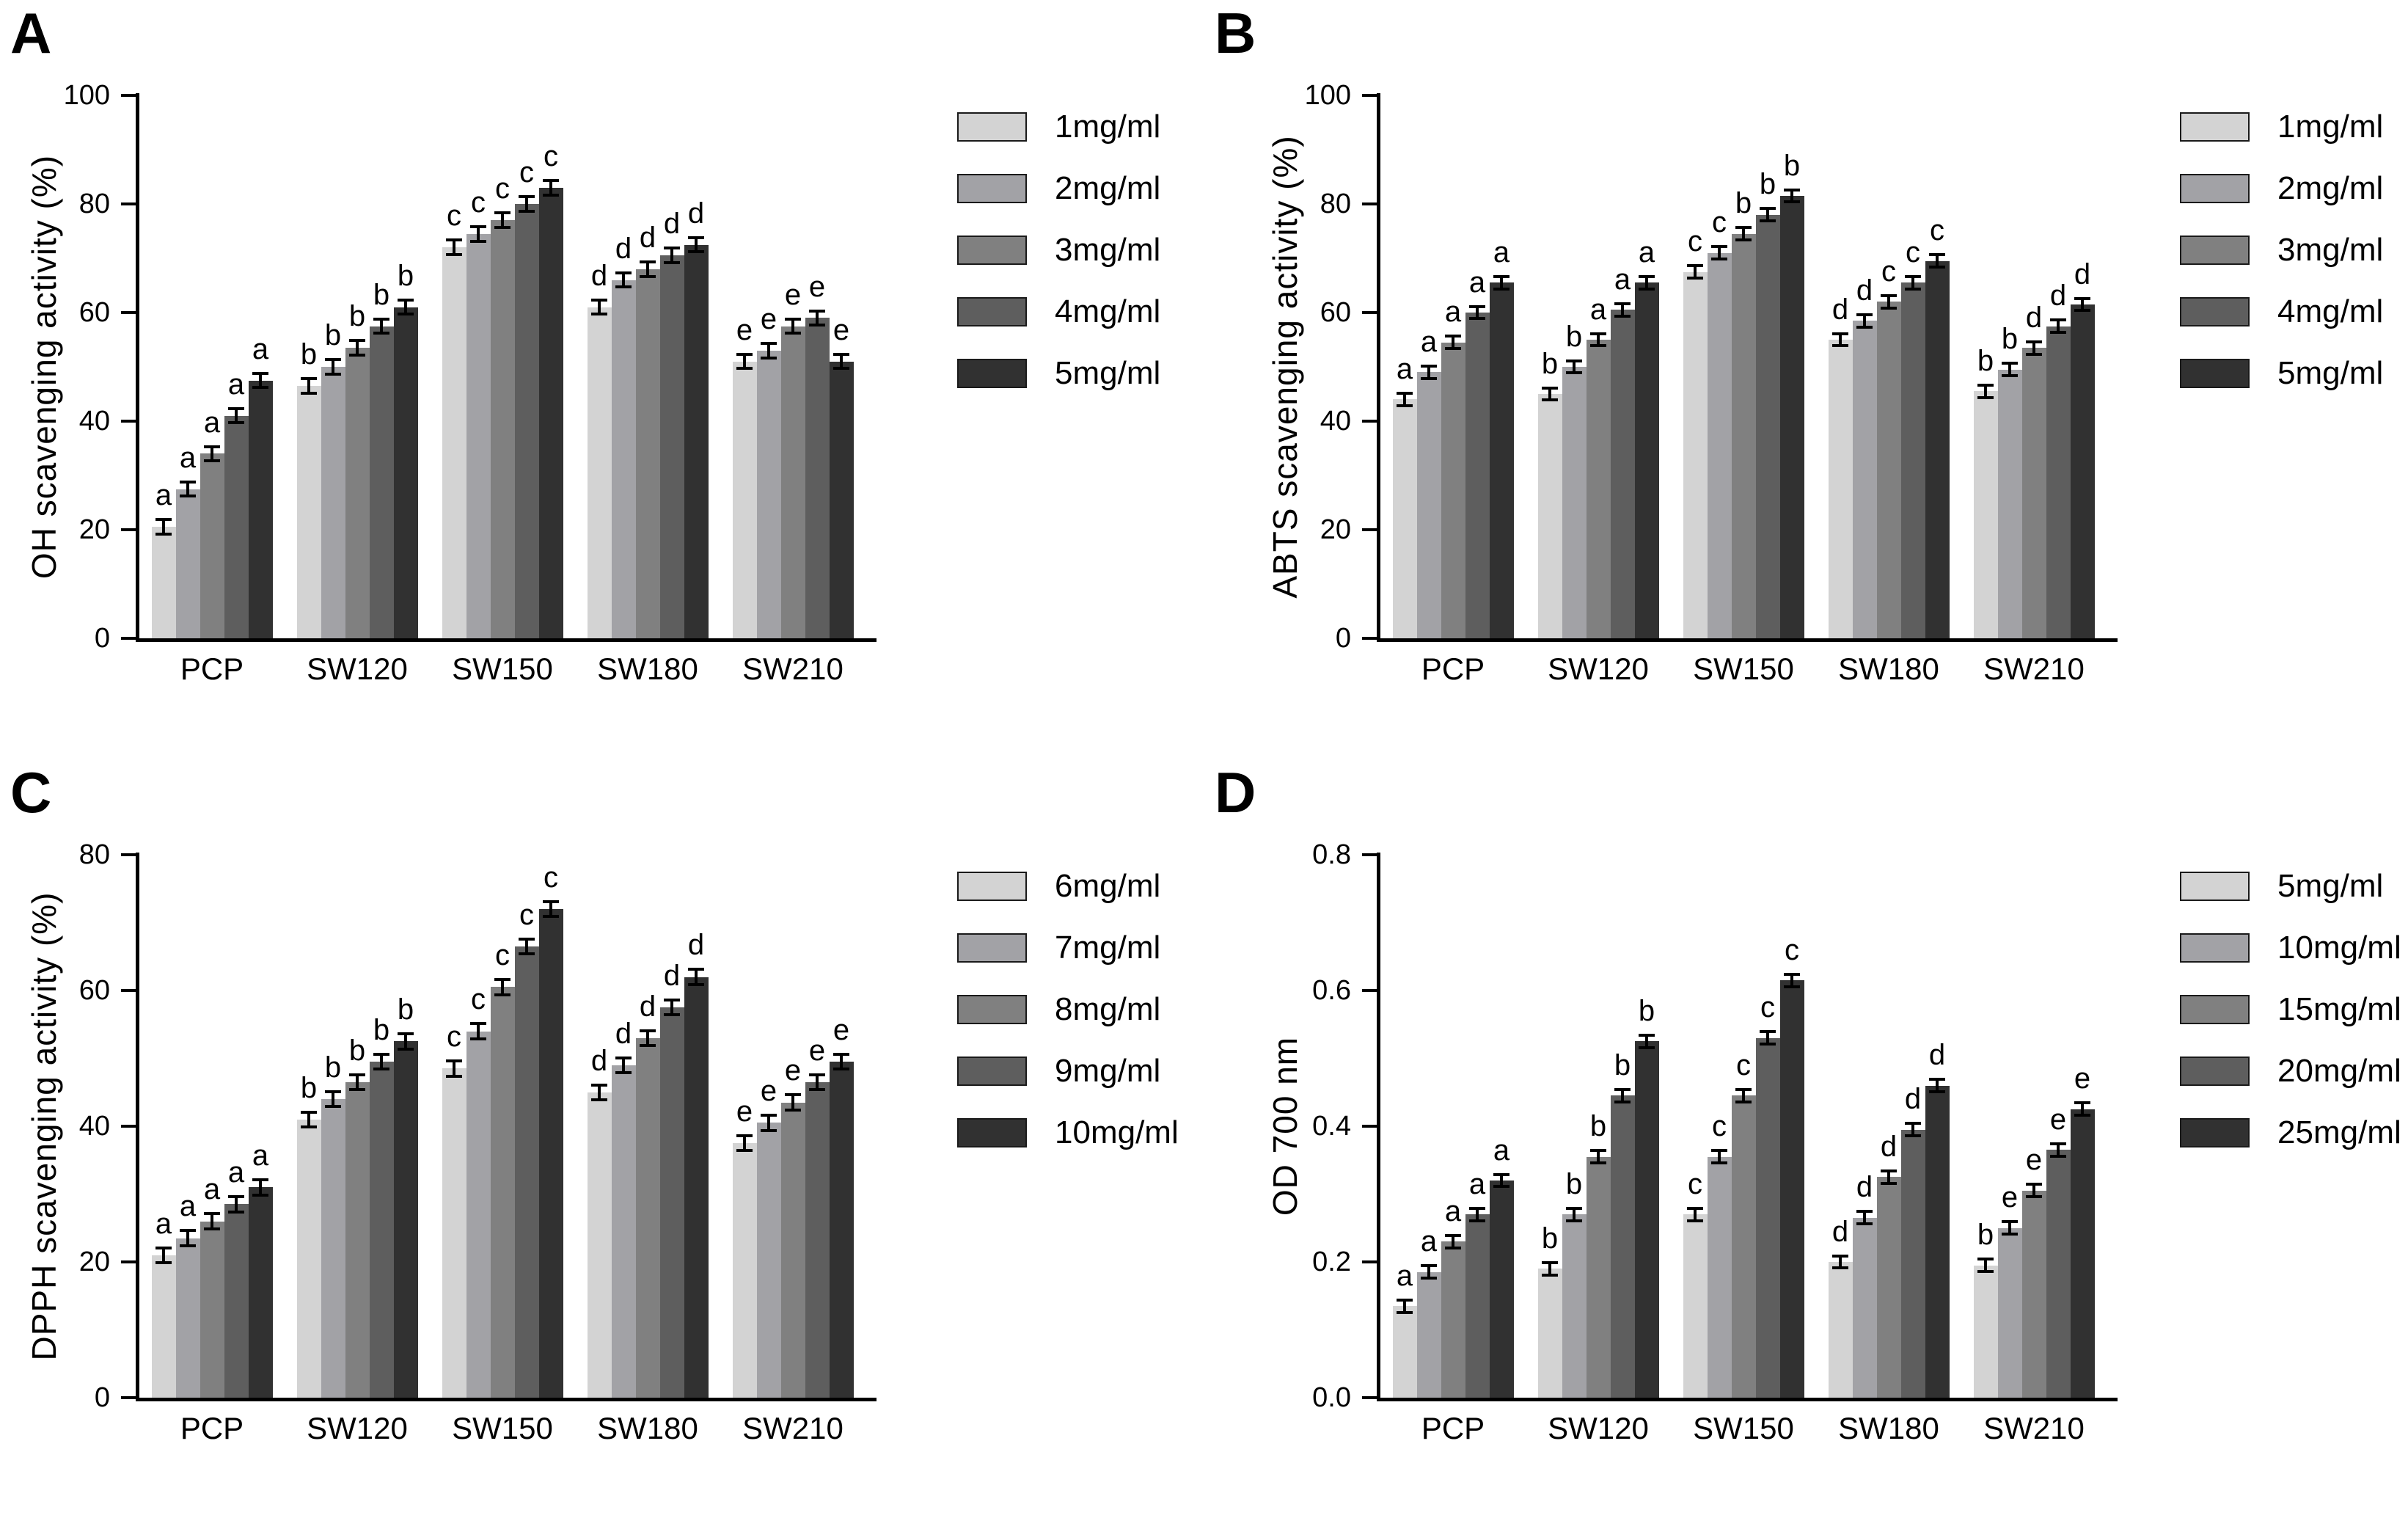  I want to click on panel-b-sig-letter: c, so click(1937, 230).